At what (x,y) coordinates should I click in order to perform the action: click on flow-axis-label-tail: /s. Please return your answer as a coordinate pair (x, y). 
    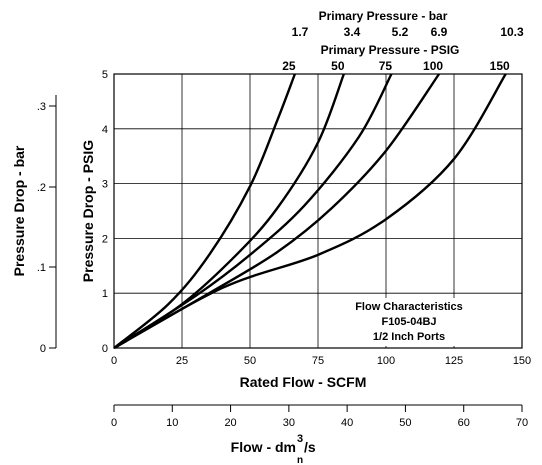
    Looking at the image, I should click on (310, 447).